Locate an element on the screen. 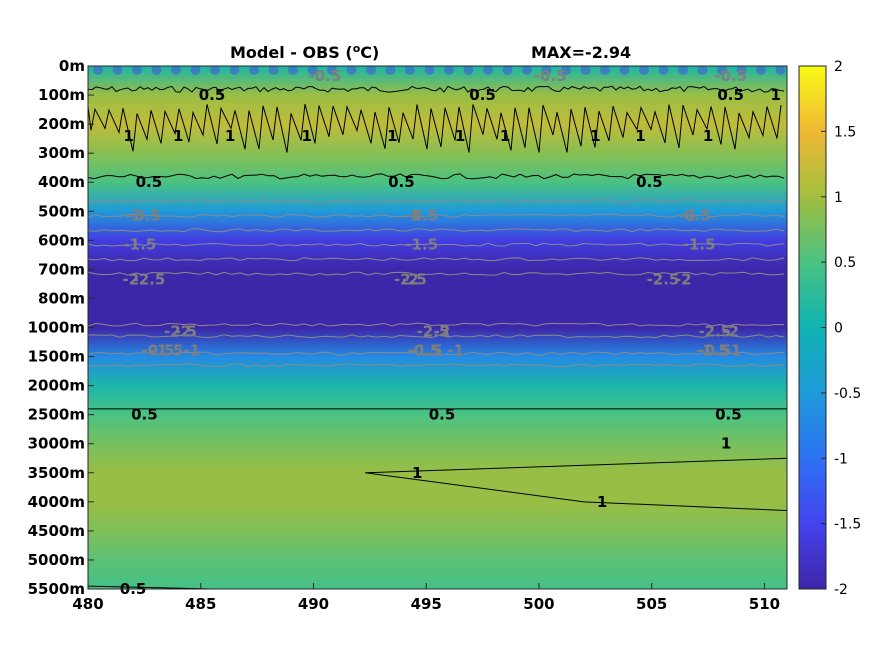  y-tick-label: 800m is located at coordinates (61, 298).